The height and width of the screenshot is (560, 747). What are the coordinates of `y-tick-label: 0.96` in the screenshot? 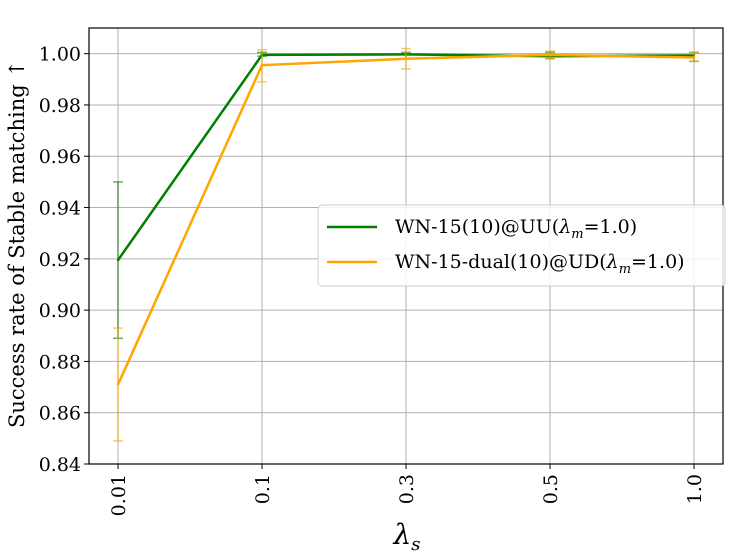 It's located at (60, 157).